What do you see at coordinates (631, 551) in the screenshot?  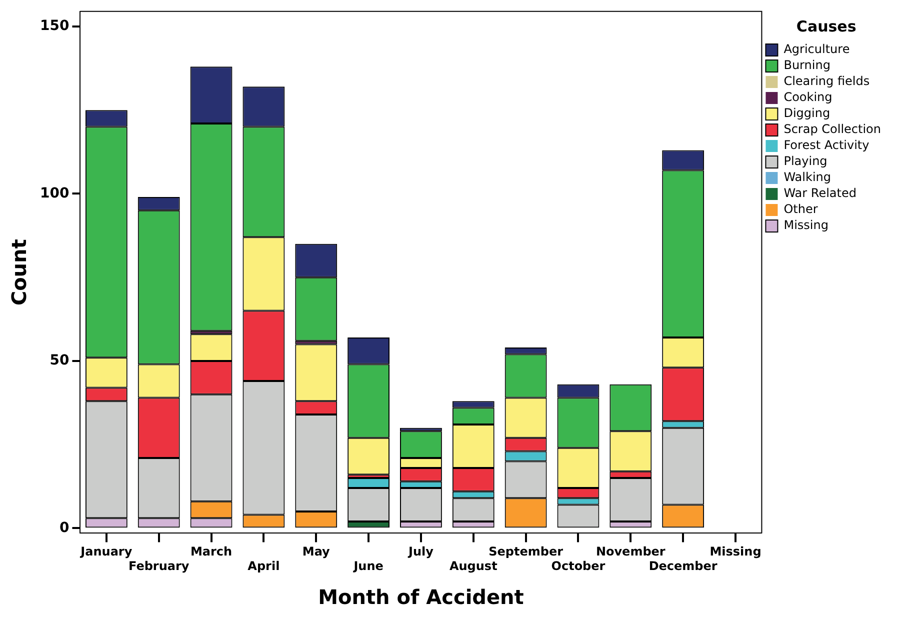 I see `x-tick-label: November` at bounding box center [631, 551].